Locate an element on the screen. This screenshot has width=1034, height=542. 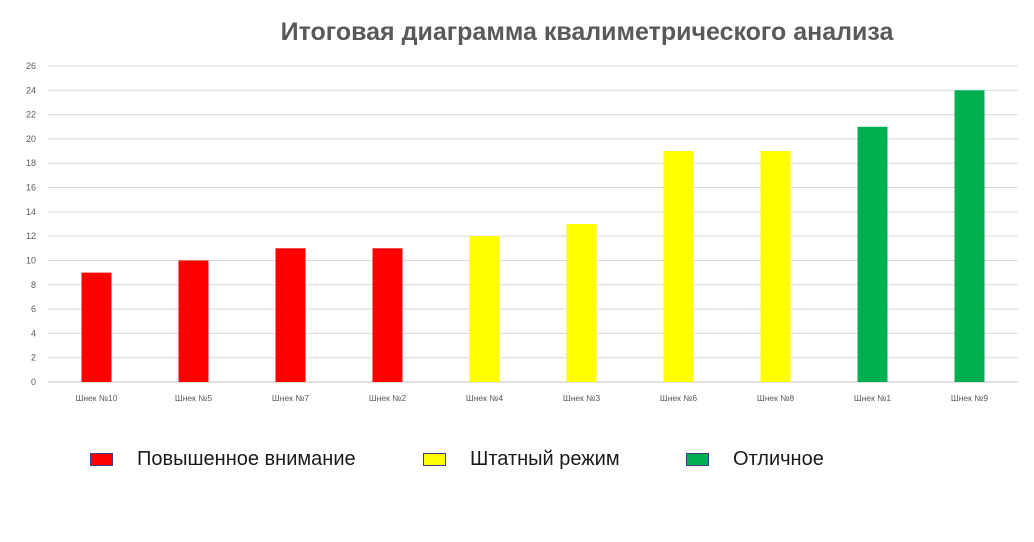
legend-label-excellent: Отличное is located at coordinates (778, 459).